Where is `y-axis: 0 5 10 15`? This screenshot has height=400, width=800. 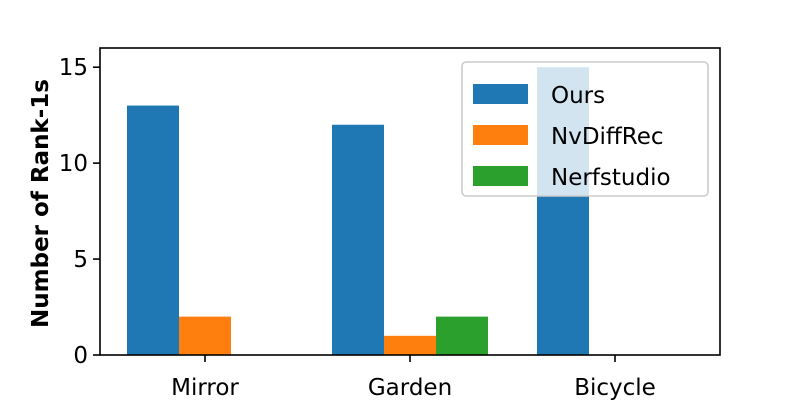 y-axis: 0 5 10 15 is located at coordinates (79, 212).